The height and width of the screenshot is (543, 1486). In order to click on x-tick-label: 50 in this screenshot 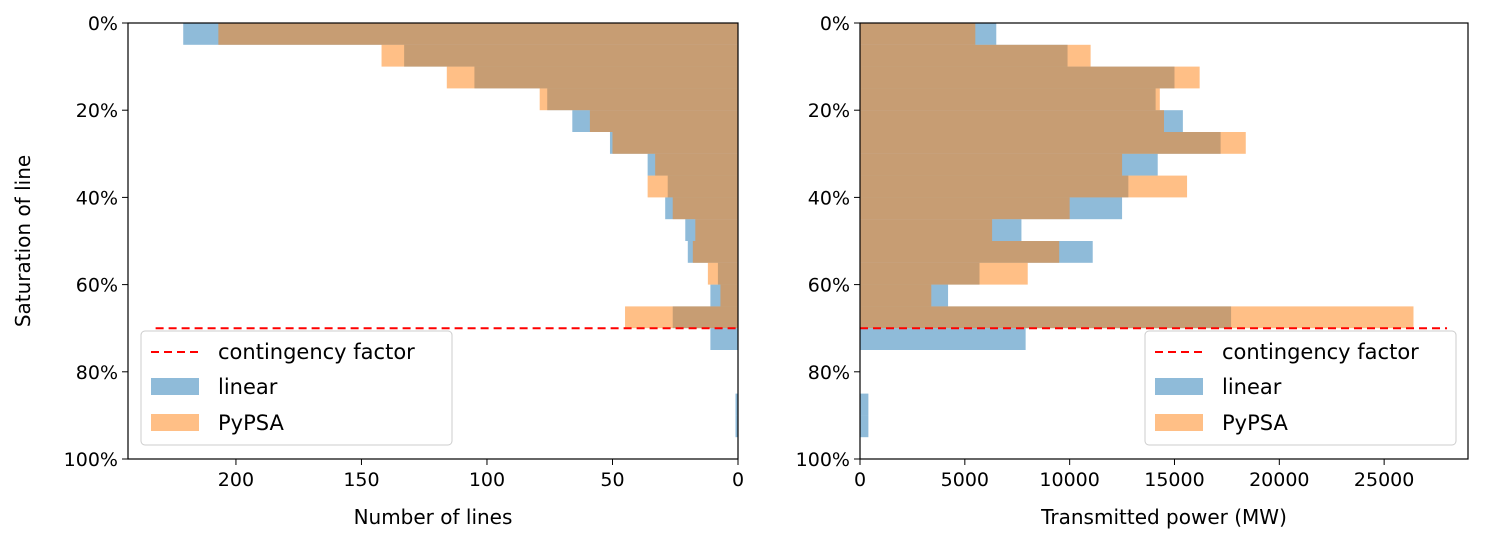, I will do `click(612, 480)`.